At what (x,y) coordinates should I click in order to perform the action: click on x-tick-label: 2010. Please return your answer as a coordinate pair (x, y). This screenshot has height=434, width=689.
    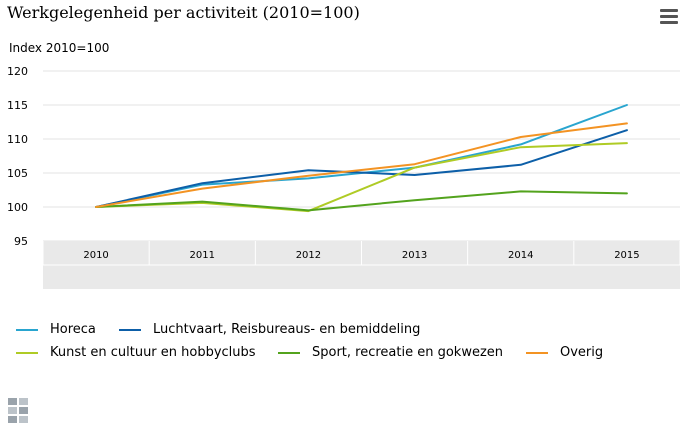
    Looking at the image, I should click on (95, 255).